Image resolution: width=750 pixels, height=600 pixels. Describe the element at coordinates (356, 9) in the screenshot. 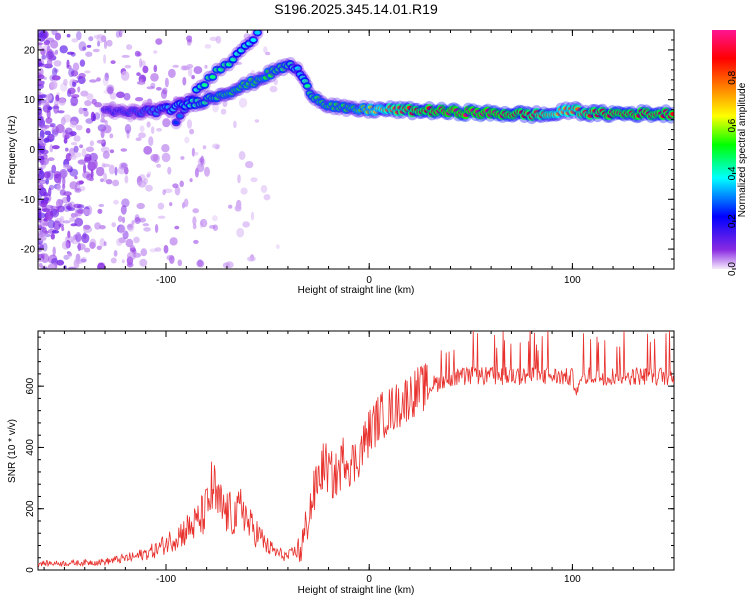

I see `chart-title: S196.2025.345.14.01.R19` at that location.